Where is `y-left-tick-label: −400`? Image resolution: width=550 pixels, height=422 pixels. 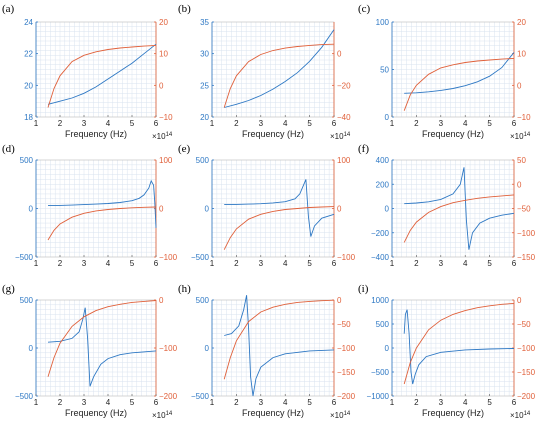 y-left-tick-label: −400 is located at coordinates (380, 257).